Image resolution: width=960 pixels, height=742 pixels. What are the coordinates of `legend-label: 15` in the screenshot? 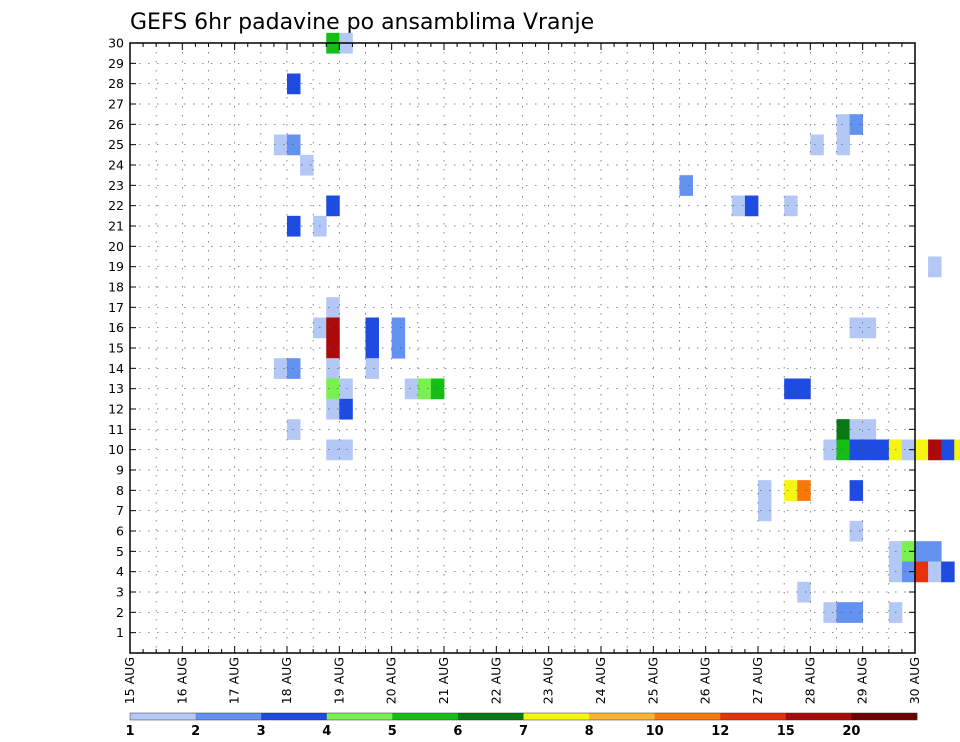 It's located at (786, 731).